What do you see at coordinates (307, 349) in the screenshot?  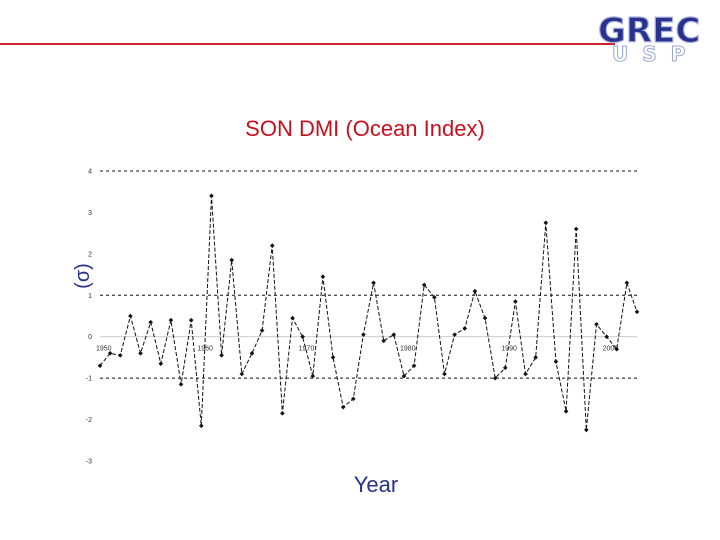 I see `x-tick-label: 1970` at bounding box center [307, 349].